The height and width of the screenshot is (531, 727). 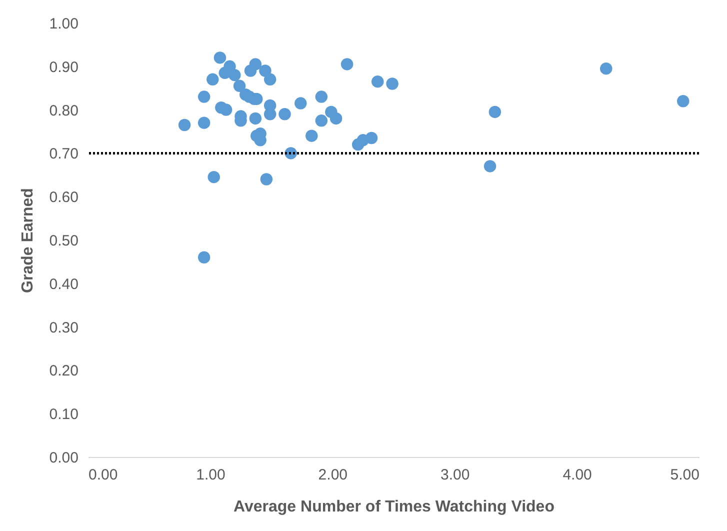 What do you see at coordinates (27, 240) in the screenshot?
I see `y-axis-title: Grade Earned` at bounding box center [27, 240].